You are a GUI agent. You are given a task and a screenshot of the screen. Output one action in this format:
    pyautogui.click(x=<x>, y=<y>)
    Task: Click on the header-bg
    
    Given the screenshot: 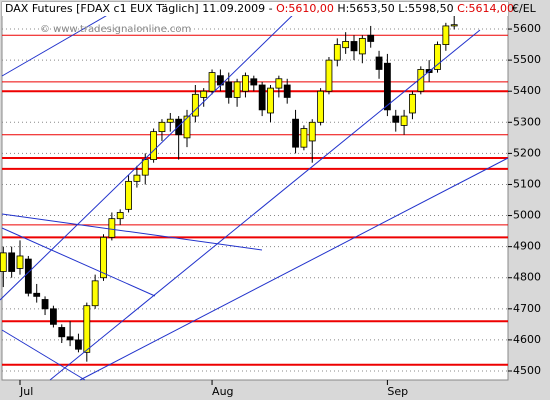 What is the action you would take?
    pyautogui.click(x=255, y=9)
    